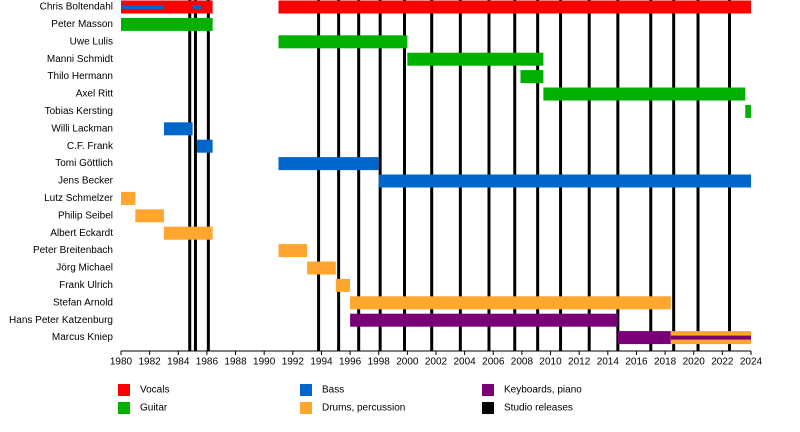  Describe the element at coordinates (79, 198) in the screenshot. I see `member-name: Lutz Schmelzer` at that location.